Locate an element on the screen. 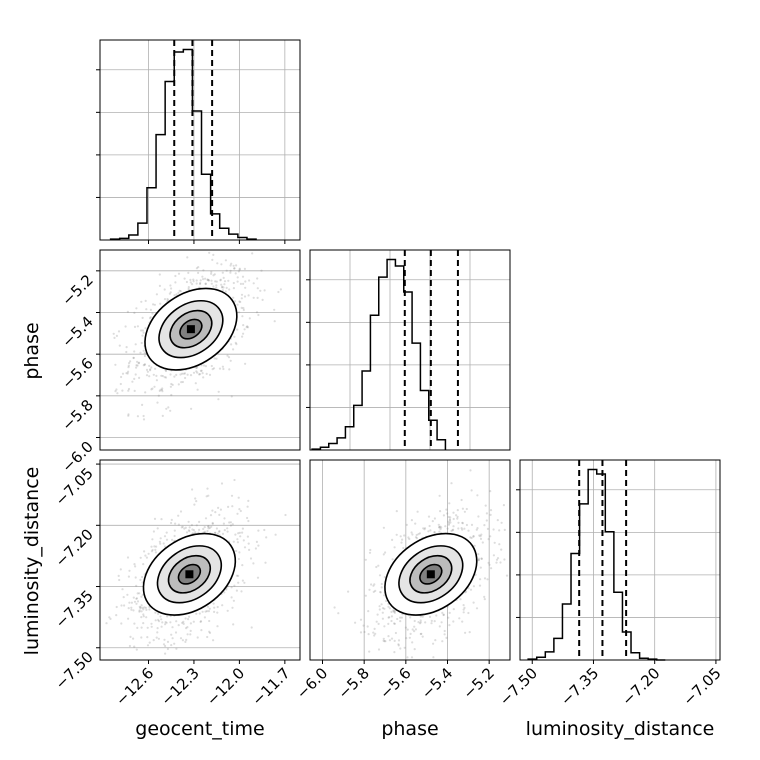  scatter-time-phase-frame is located at coordinates (200, 350).